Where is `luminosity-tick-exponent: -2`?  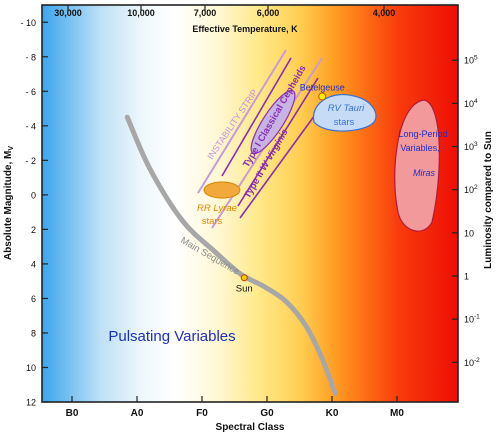 luminosity-tick-exponent: -2 is located at coordinates (477, 360).